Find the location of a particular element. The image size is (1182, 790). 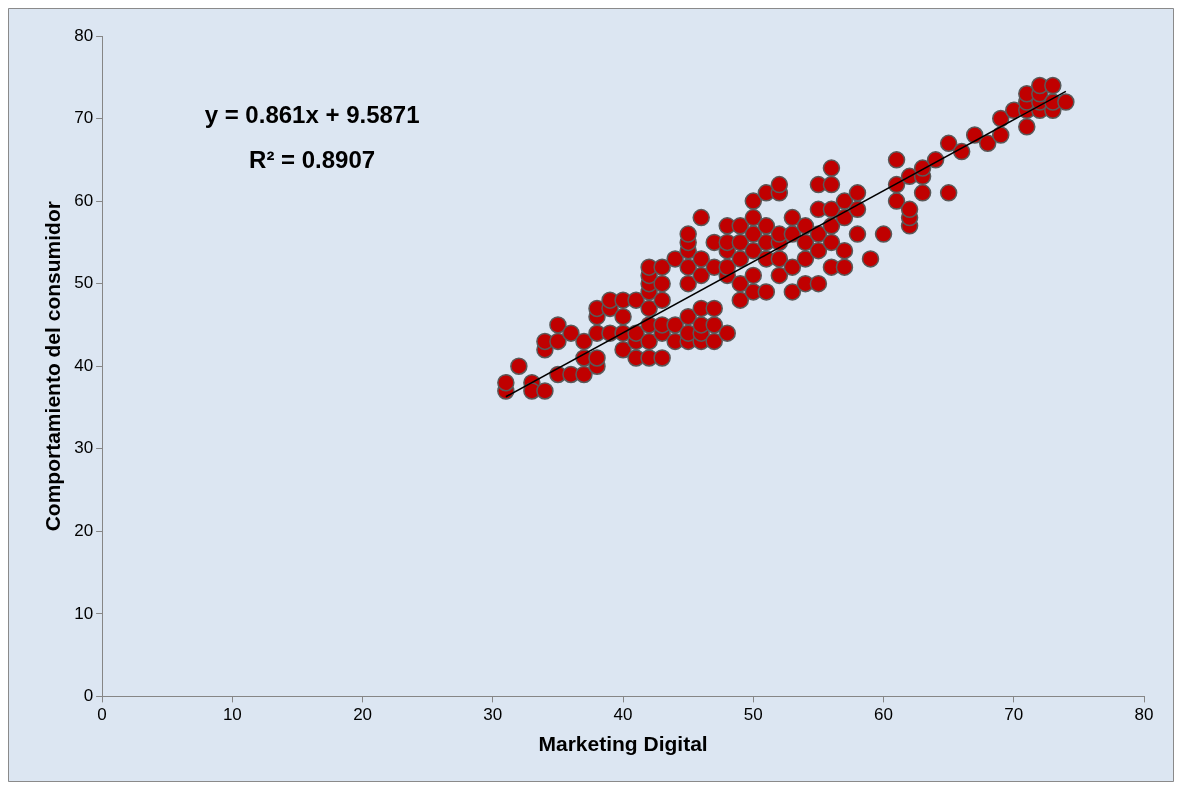

y-tick-label: 10 is located at coordinates (84, 613).